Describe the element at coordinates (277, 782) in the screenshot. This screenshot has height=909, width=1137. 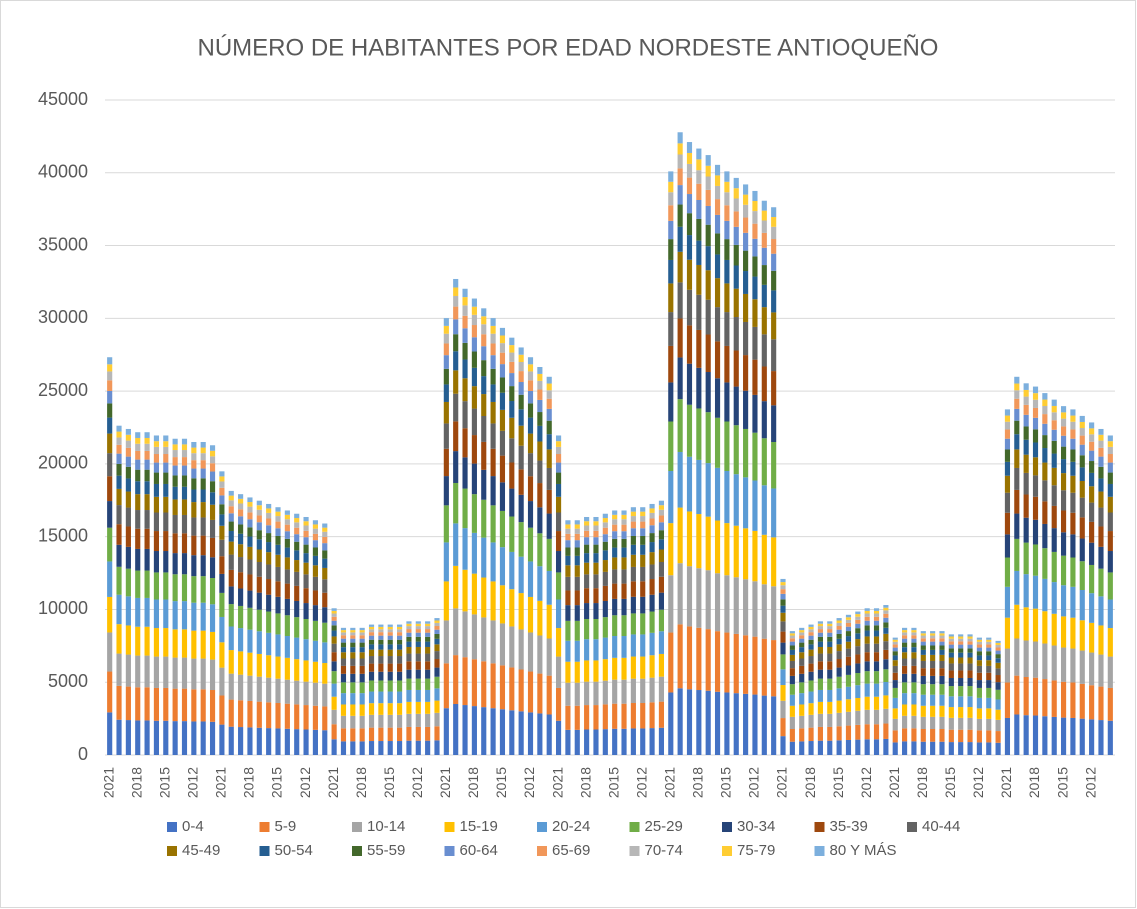
I see `x-tick-label: 2015` at that location.